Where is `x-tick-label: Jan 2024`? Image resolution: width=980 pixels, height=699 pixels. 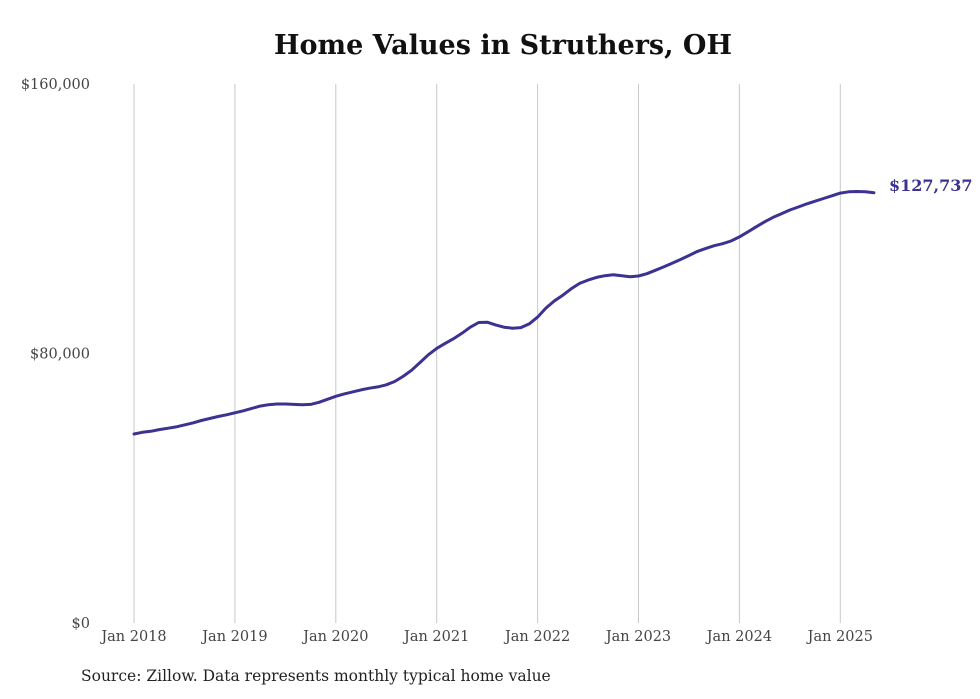
x-tick-label: Jan 2024 is located at coordinates (738, 637).